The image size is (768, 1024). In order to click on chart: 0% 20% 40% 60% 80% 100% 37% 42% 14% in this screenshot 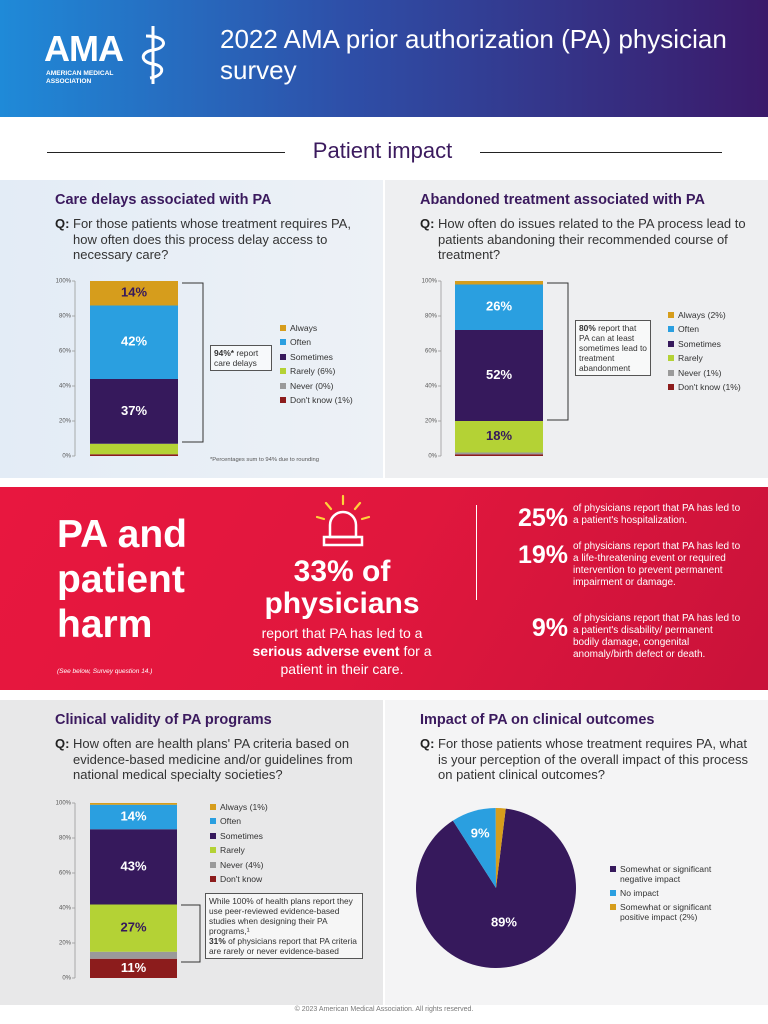, I will do `click(130, 369)`.